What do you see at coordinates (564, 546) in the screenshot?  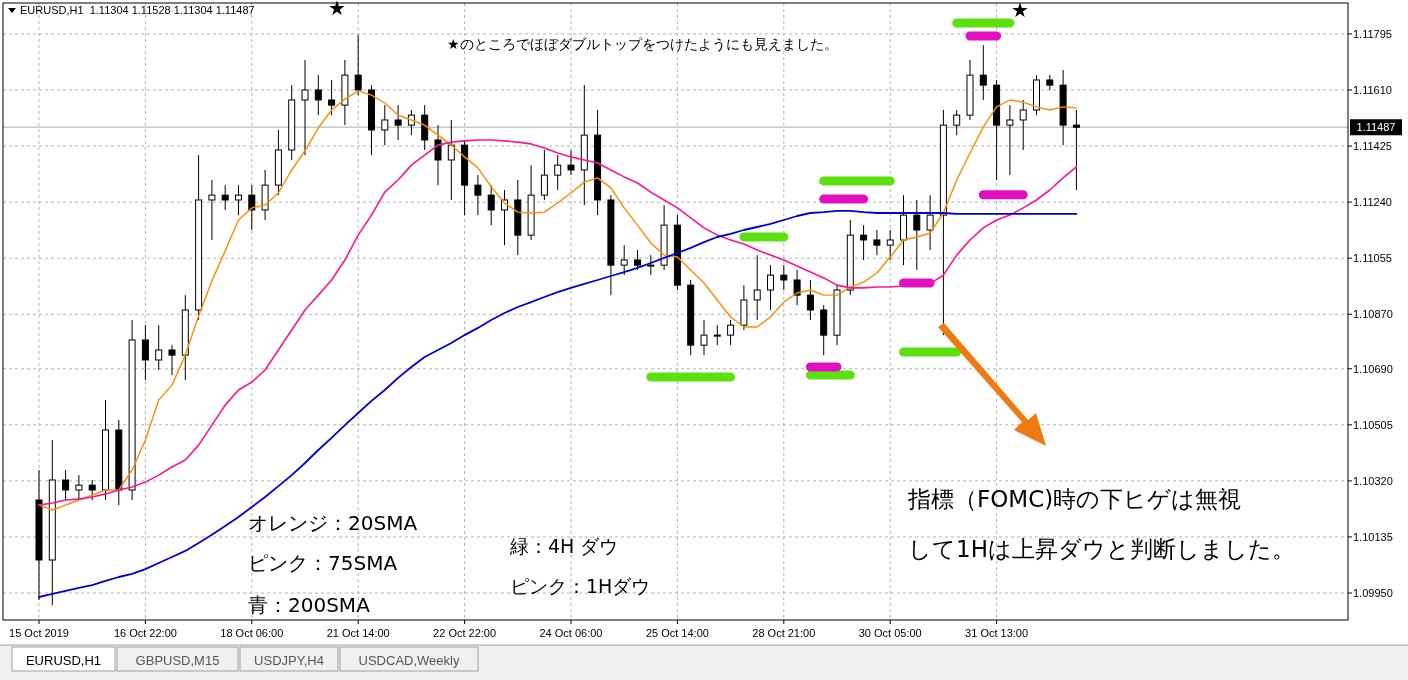 I see `annotation: 緑：4H ダウ` at bounding box center [564, 546].